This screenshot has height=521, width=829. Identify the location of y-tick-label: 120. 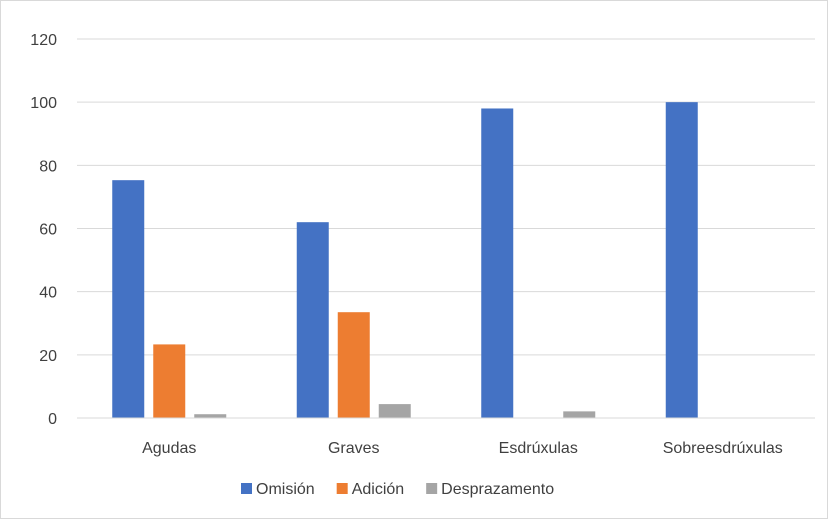
(43, 40).